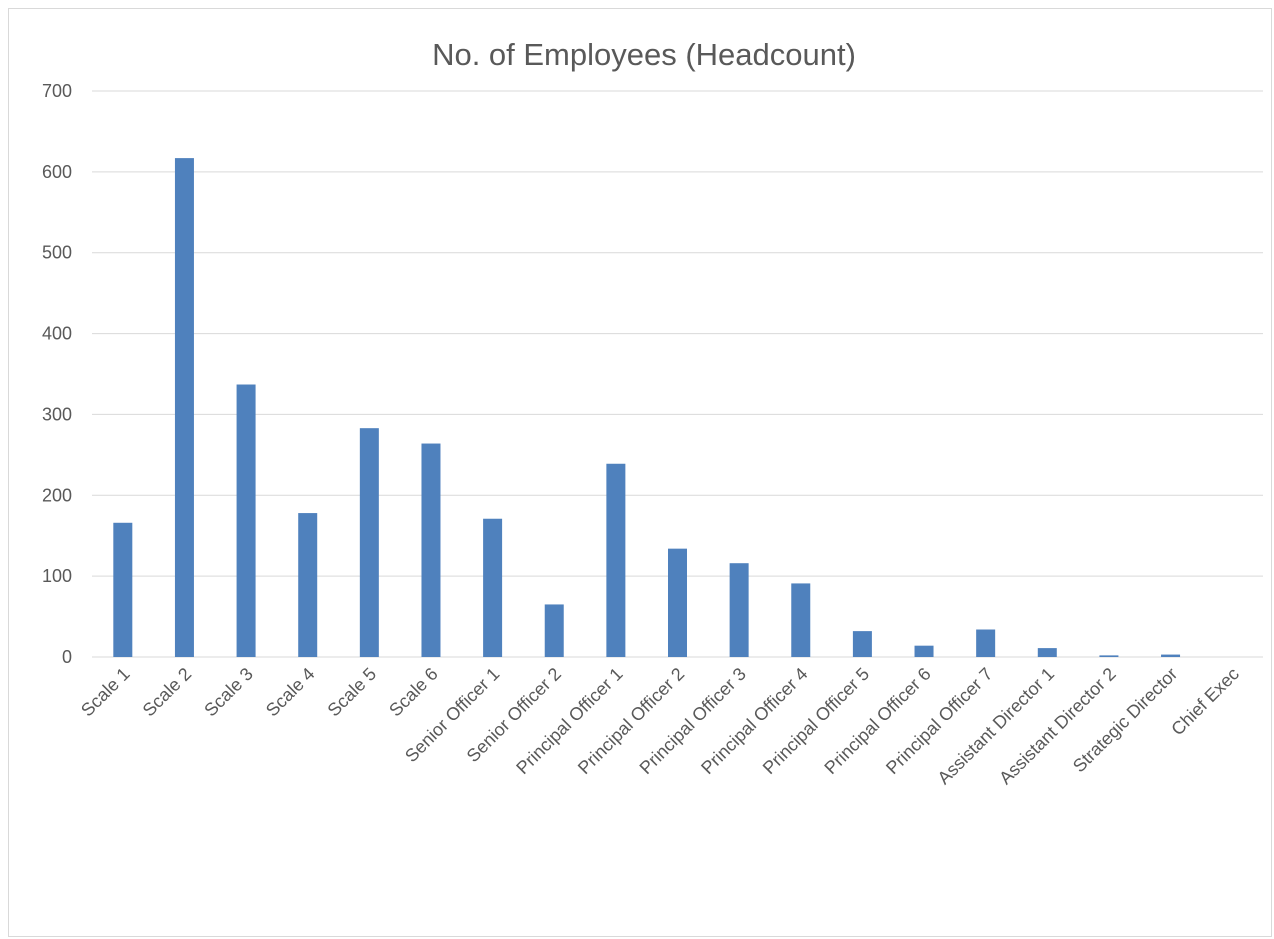  I want to click on x-tick-label: Assistant Director 1, so click(996, 726).